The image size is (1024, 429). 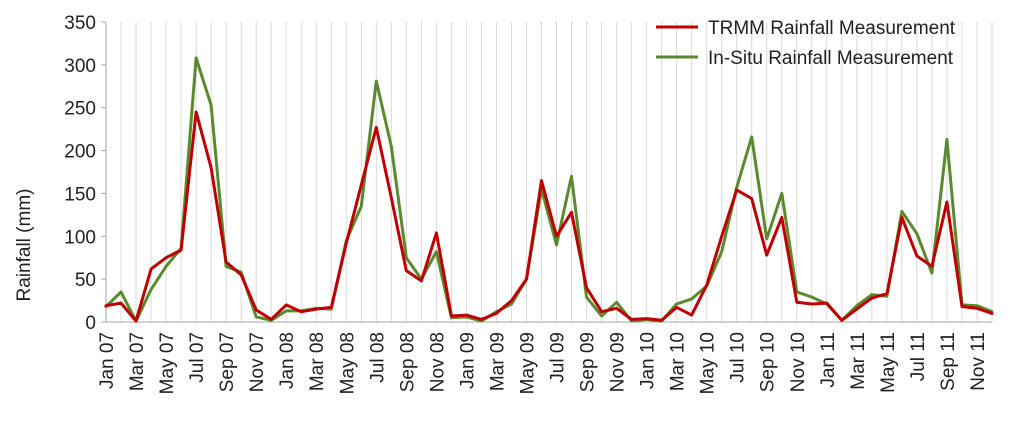 What do you see at coordinates (918, 356) in the screenshot?
I see `x-tick-label: Jul 11` at bounding box center [918, 356].